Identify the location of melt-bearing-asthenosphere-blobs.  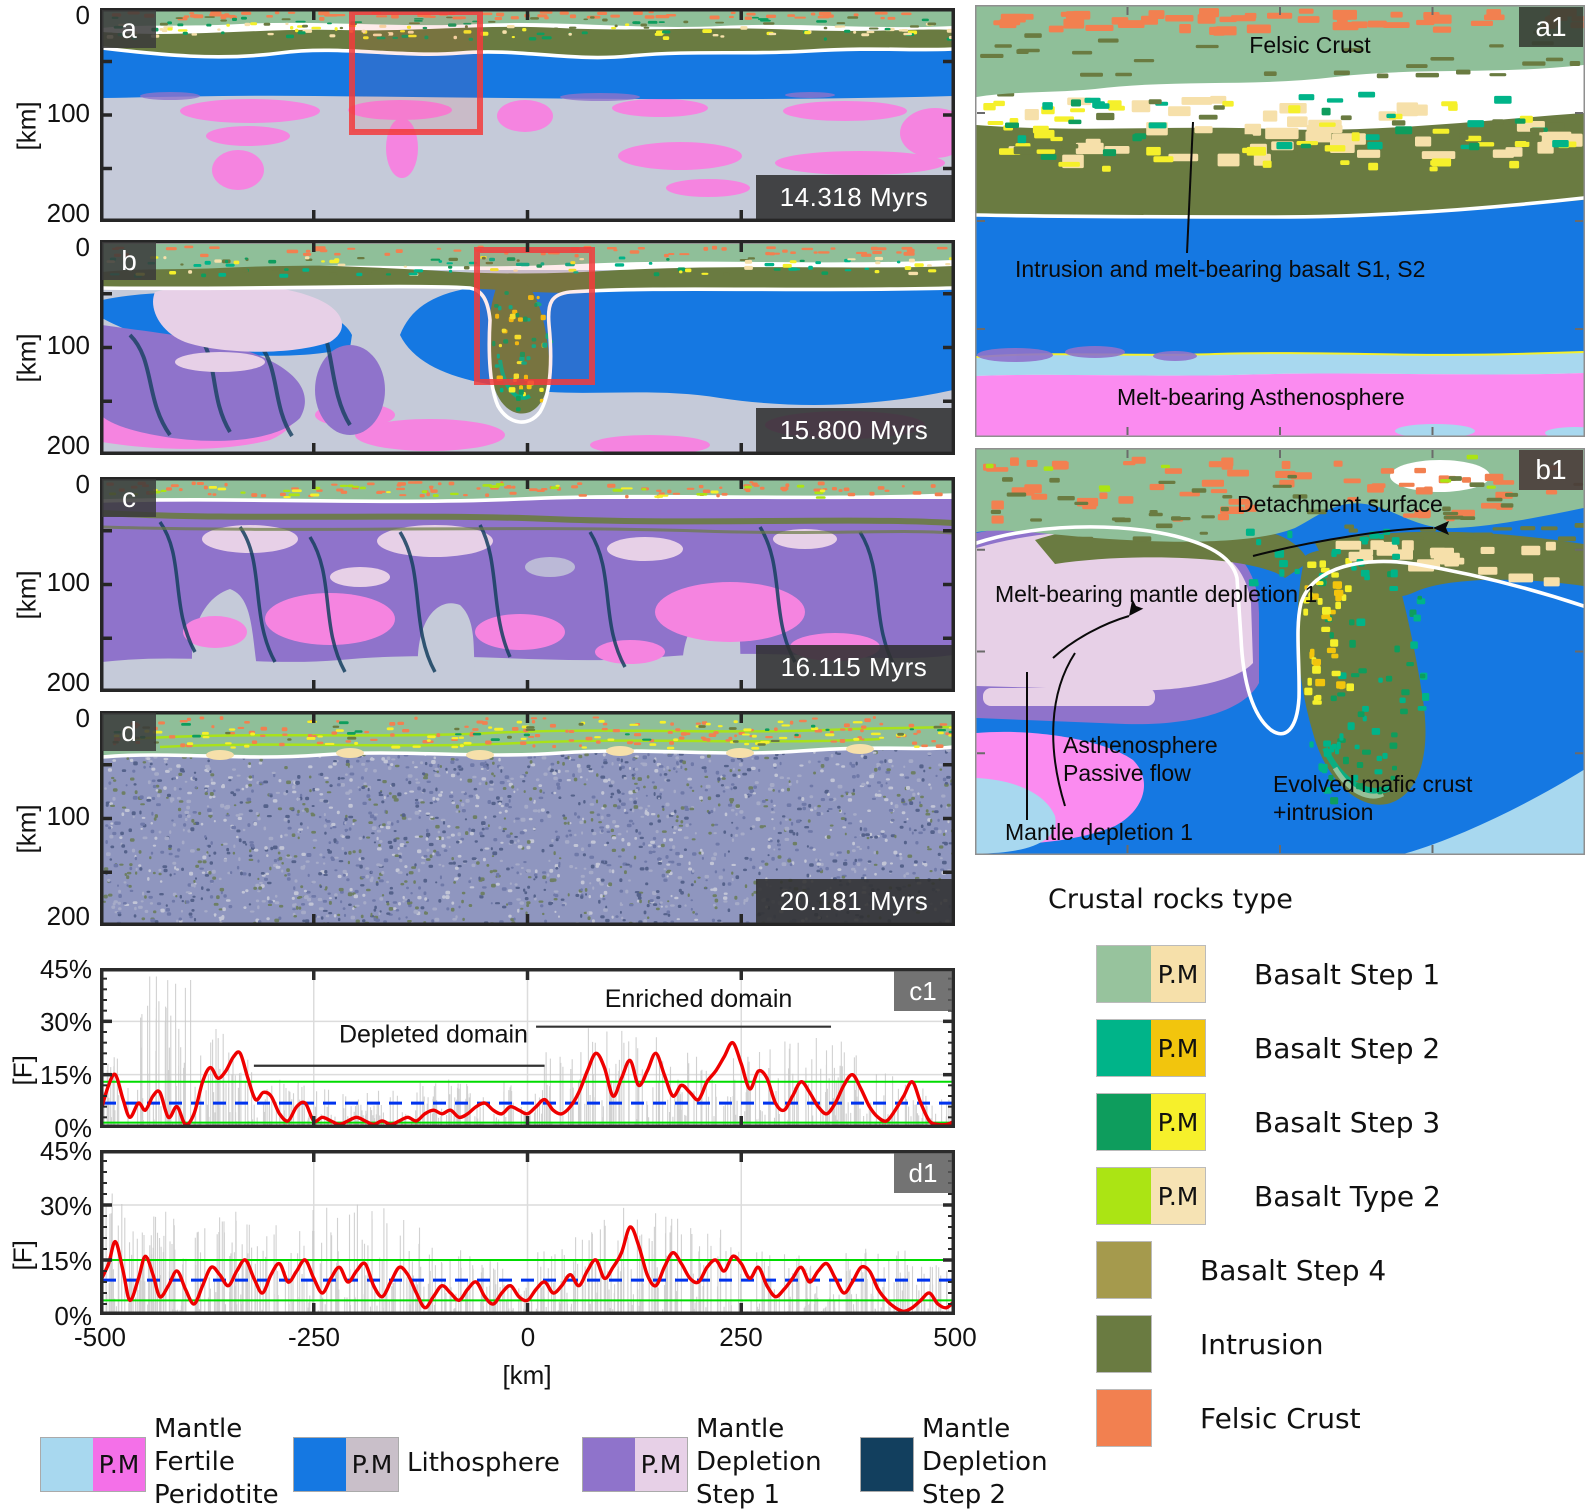
(567, 148).